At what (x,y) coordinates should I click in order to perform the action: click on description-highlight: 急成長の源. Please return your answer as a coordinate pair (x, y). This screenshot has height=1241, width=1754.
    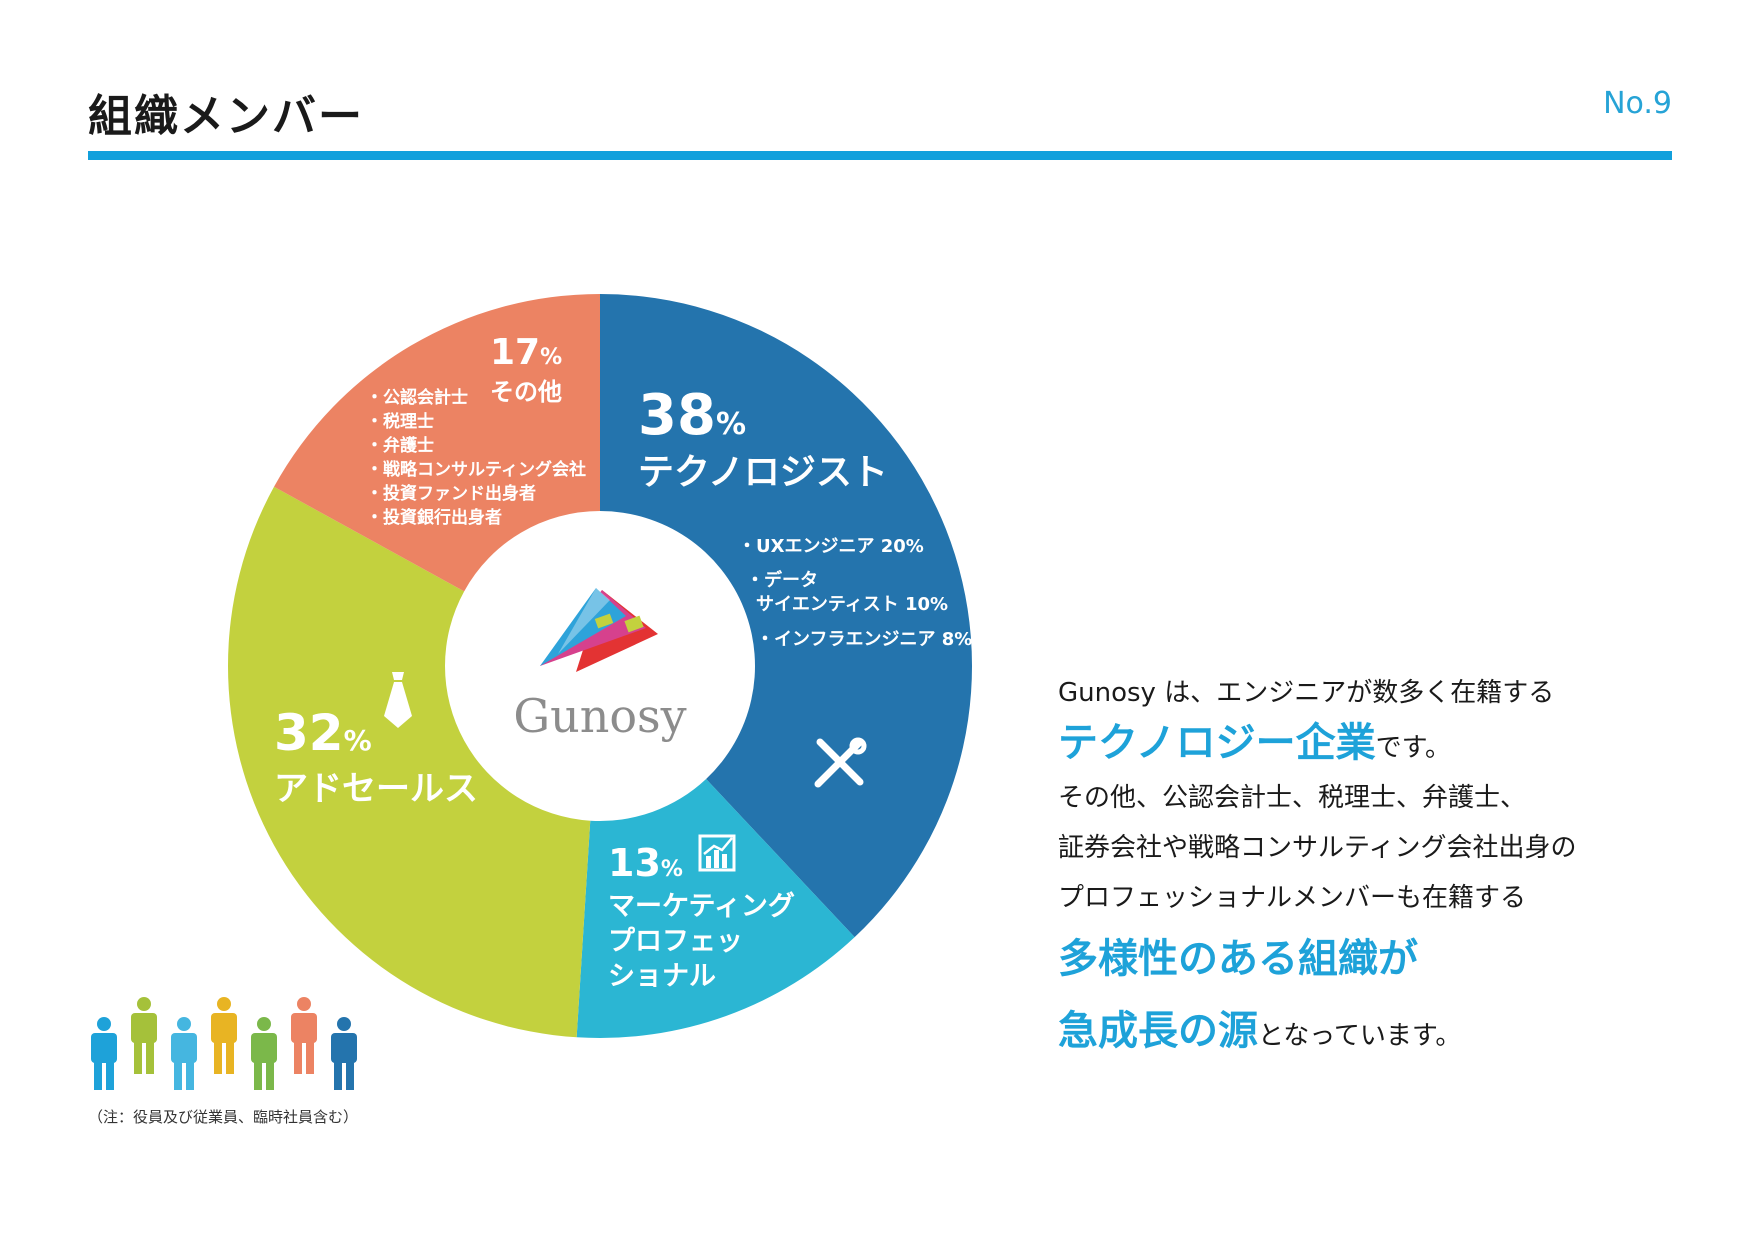
    Looking at the image, I should click on (1158, 1031).